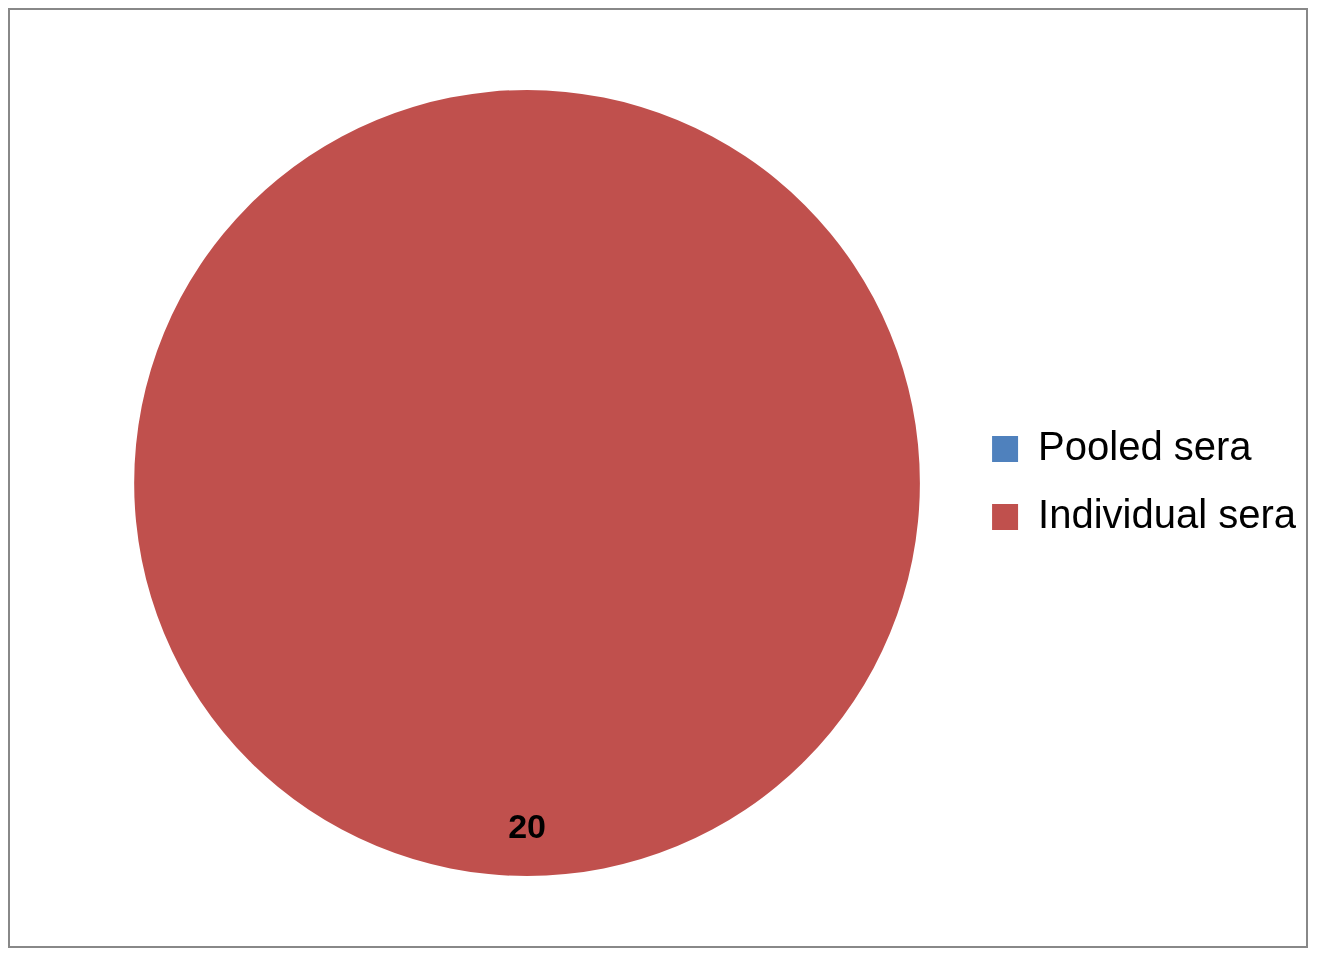  Describe the element at coordinates (1167, 514) in the screenshot. I see `legend-label: Individual sera` at that location.